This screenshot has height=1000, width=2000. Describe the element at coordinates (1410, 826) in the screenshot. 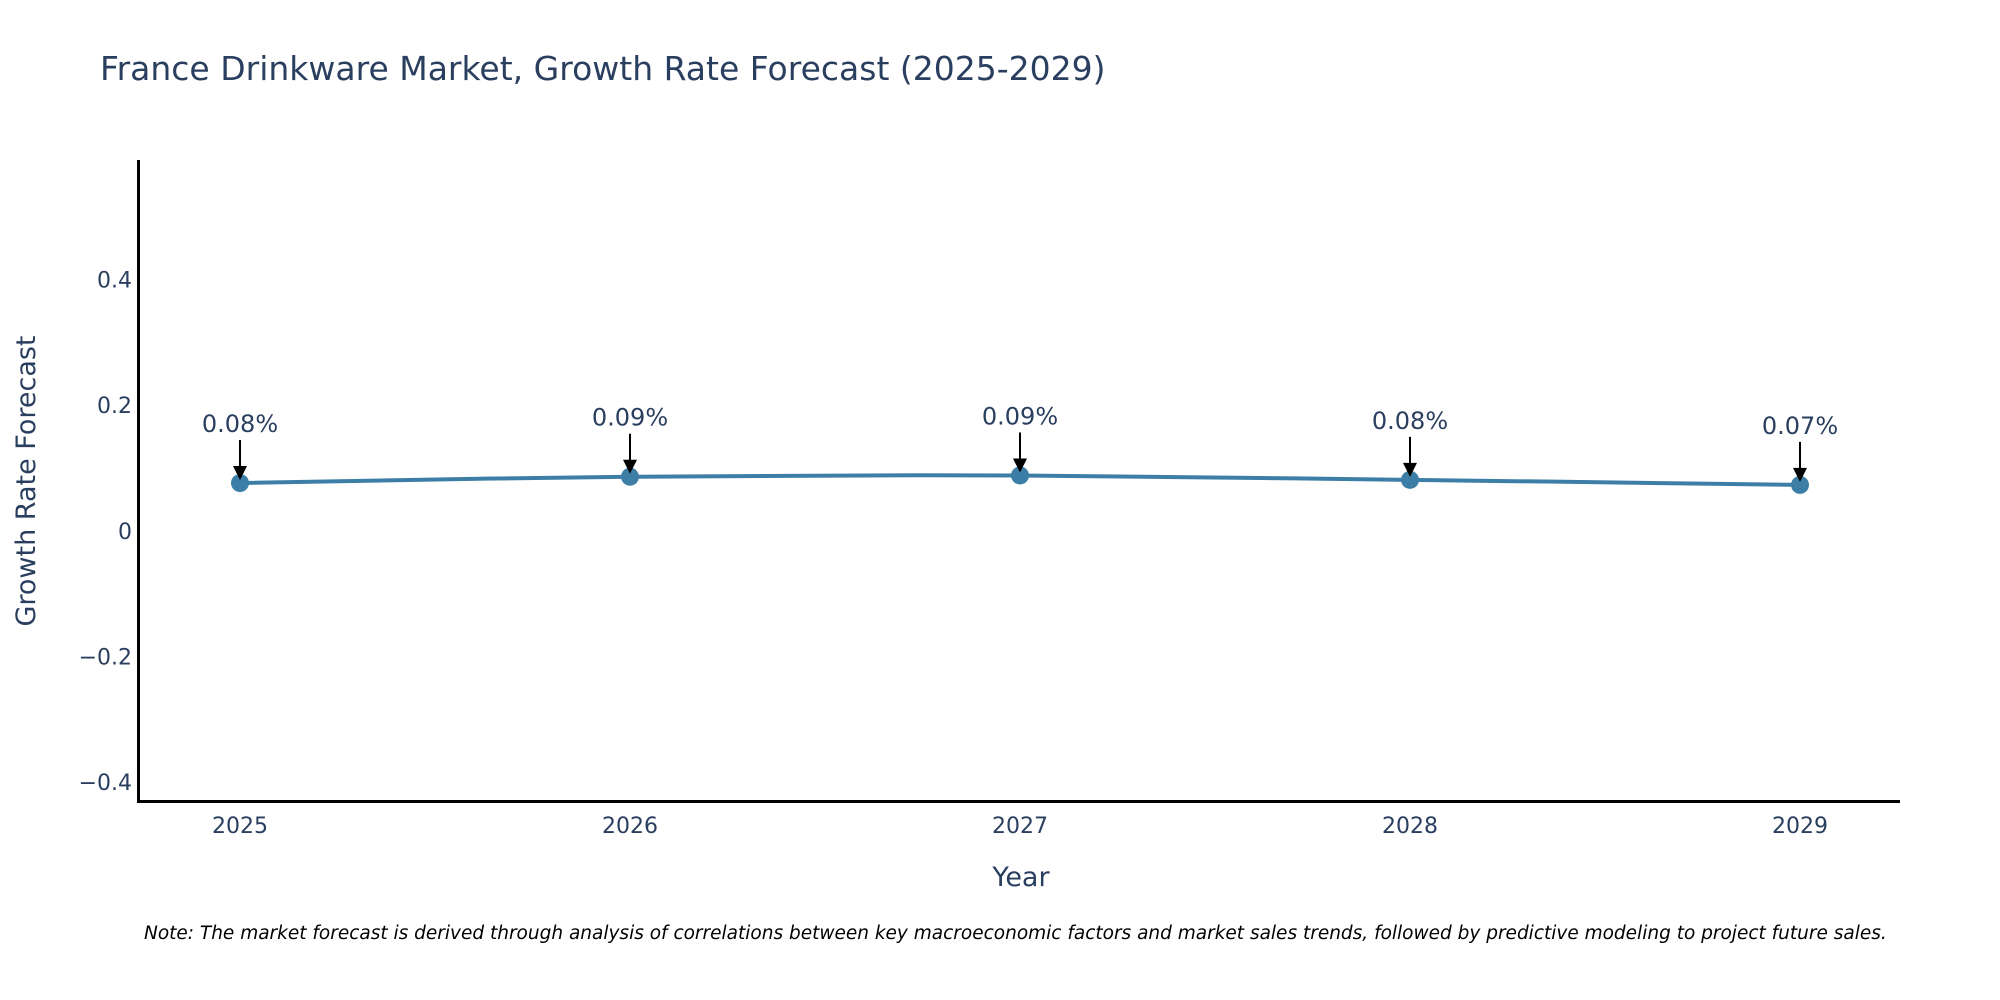

I see `x-tick-label: 2028` at that location.